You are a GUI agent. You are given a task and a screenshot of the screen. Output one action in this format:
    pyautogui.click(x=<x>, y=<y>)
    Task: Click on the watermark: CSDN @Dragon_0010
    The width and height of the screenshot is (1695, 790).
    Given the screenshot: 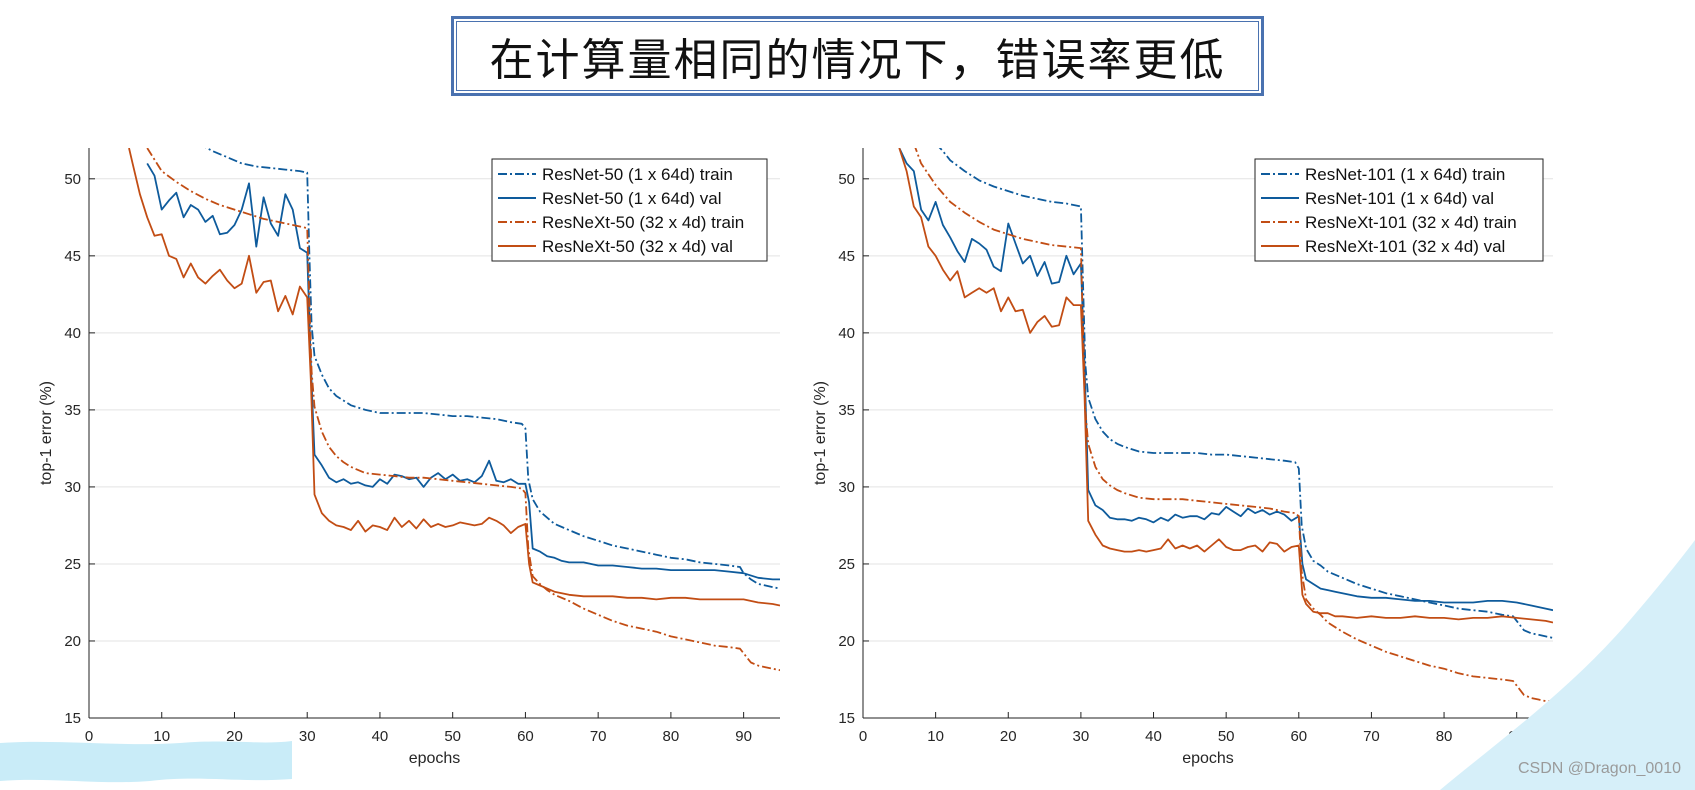 What is the action you would take?
    pyautogui.click(x=1599, y=768)
    